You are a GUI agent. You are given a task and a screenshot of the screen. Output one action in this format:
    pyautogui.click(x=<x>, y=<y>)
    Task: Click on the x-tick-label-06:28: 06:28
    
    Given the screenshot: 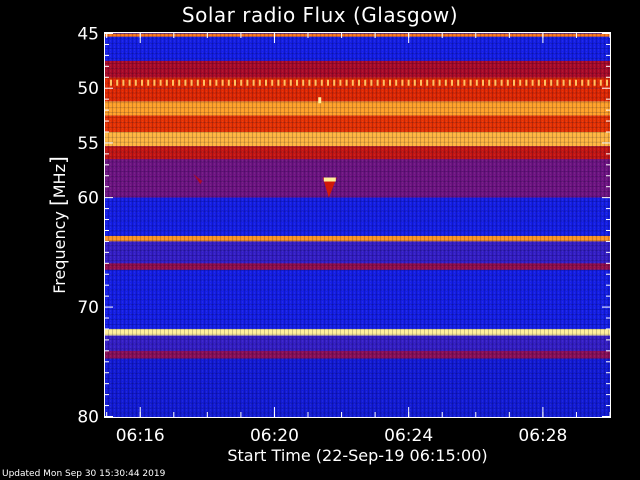 What is the action you would take?
    pyautogui.click(x=542, y=436)
    